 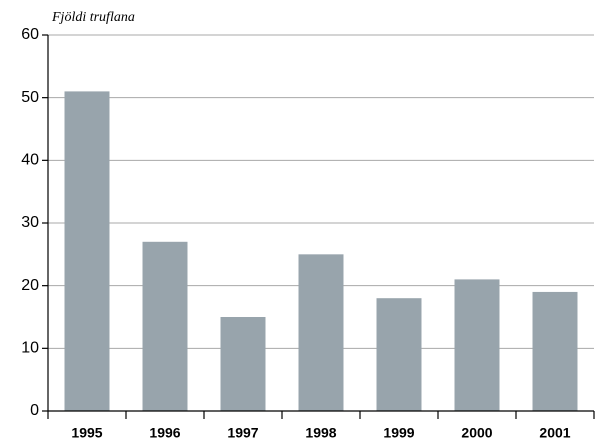 What do you see at coordinates (30, 97) in the screenshot?
I see `y-tick-label: 50` at bounding box center [30, 97].